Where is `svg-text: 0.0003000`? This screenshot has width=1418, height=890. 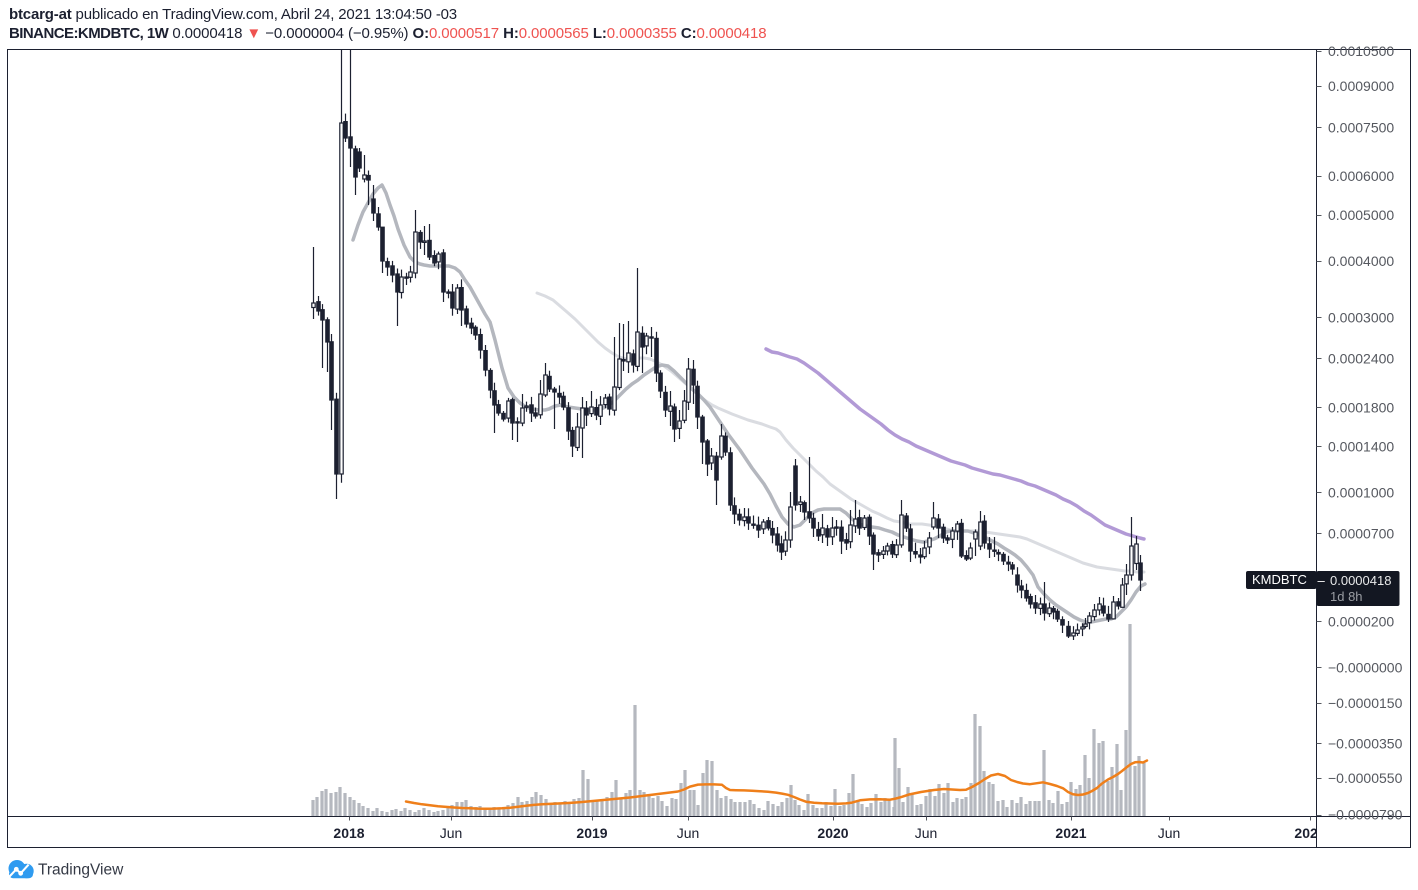 svg-text: 0.0003000 is located at coordinates (1361, 318).